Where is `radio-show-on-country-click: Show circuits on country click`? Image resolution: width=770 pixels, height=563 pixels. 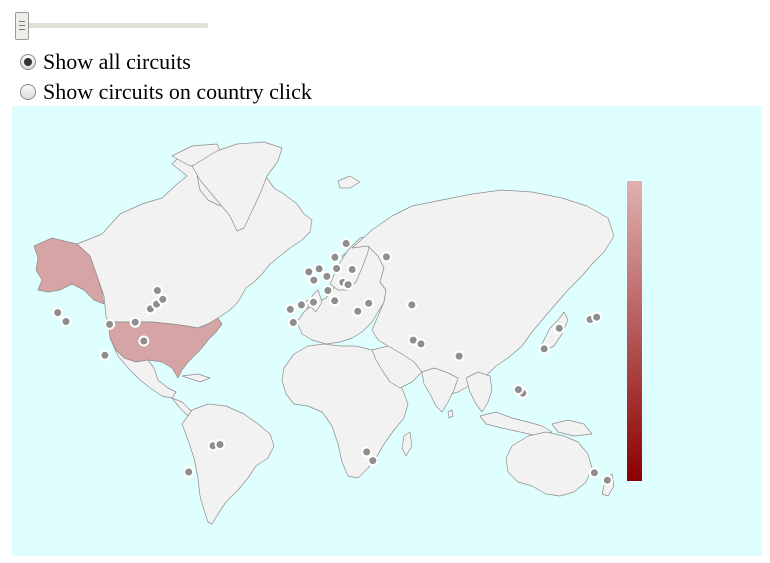 radio-show-on-country-click: Show circuits on country click is located at coordinates (166, 92).